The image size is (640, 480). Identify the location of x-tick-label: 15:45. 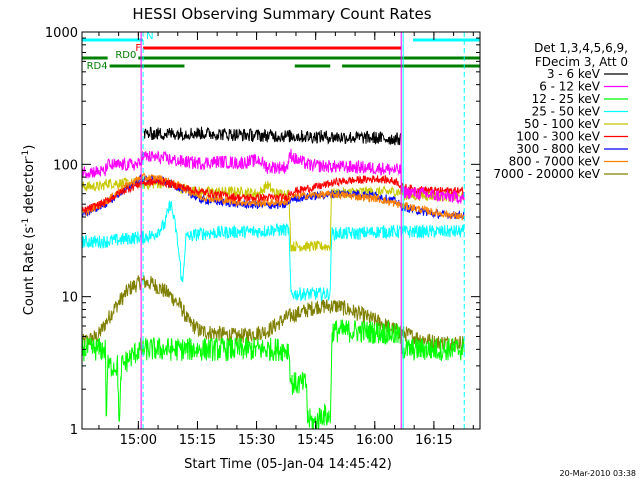
(315, 440).